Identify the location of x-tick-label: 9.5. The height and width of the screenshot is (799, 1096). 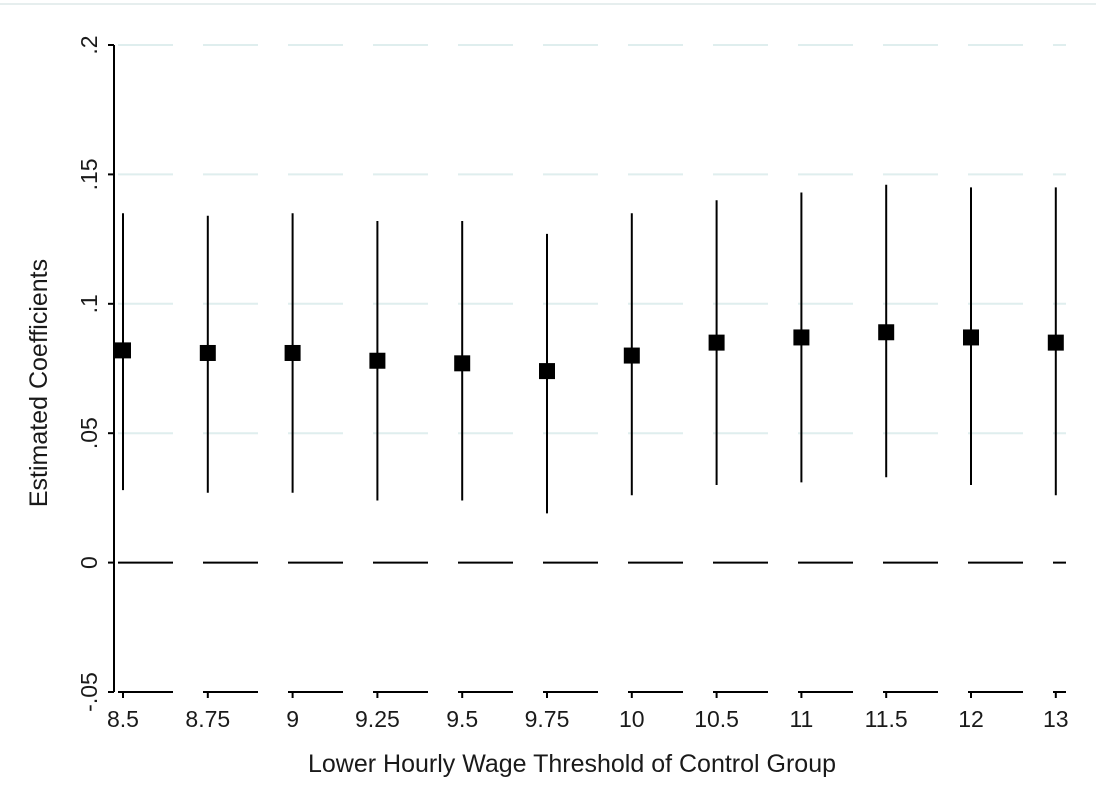
(462, 719).